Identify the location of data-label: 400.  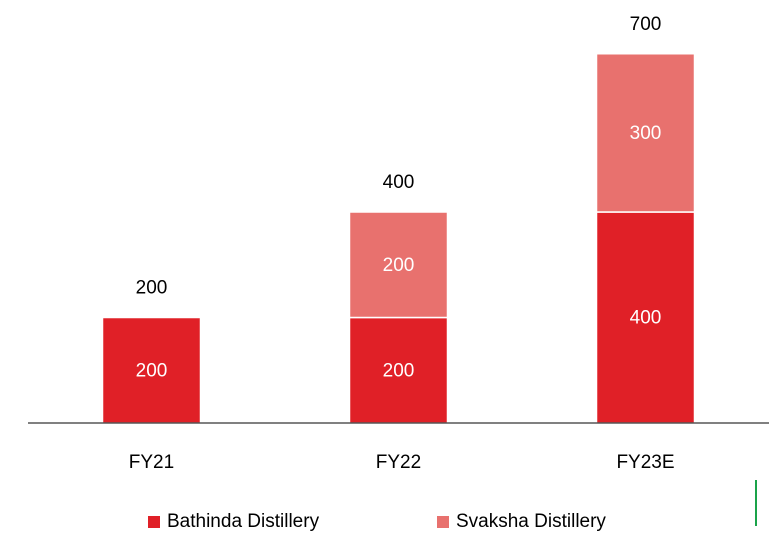
(646, 318).